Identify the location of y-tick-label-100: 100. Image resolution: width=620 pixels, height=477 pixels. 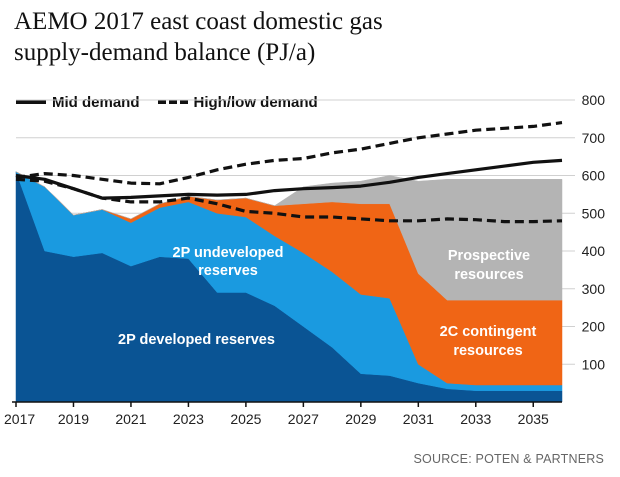
(594, 364).